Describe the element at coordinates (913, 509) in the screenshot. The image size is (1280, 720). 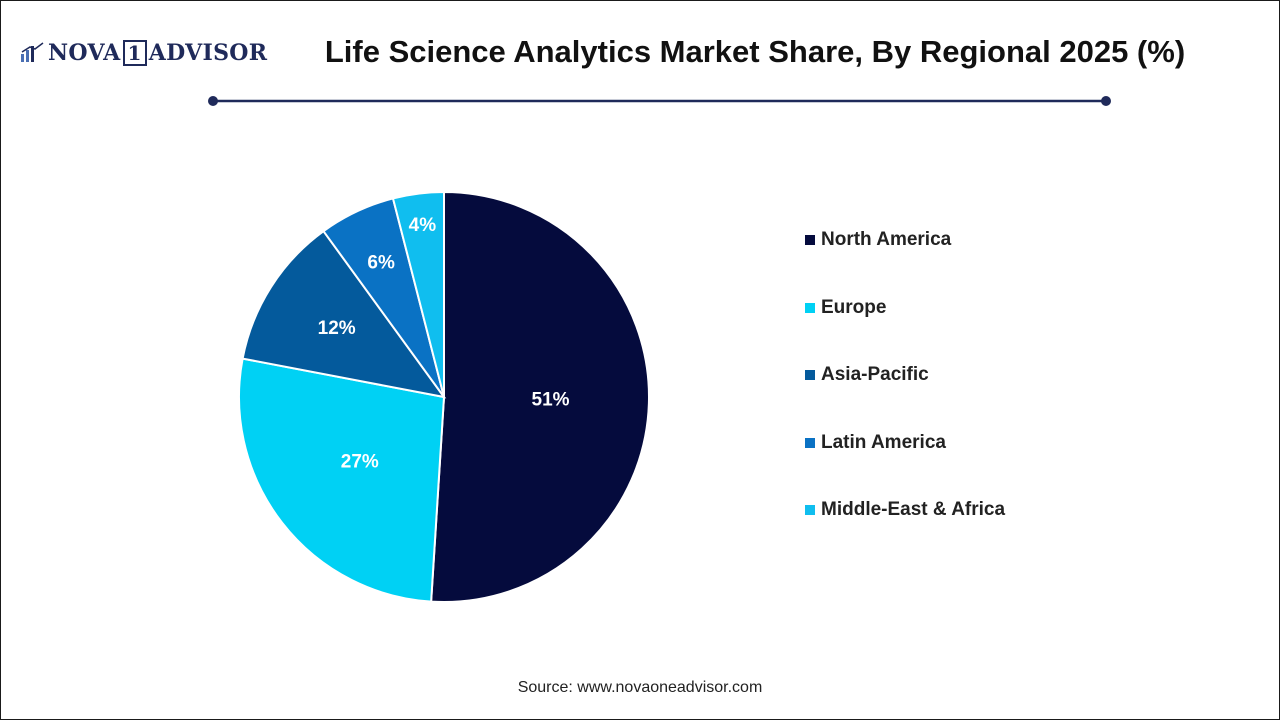
I see `legend-label-middle-east-africa: Middle-East & Africa` at that location.